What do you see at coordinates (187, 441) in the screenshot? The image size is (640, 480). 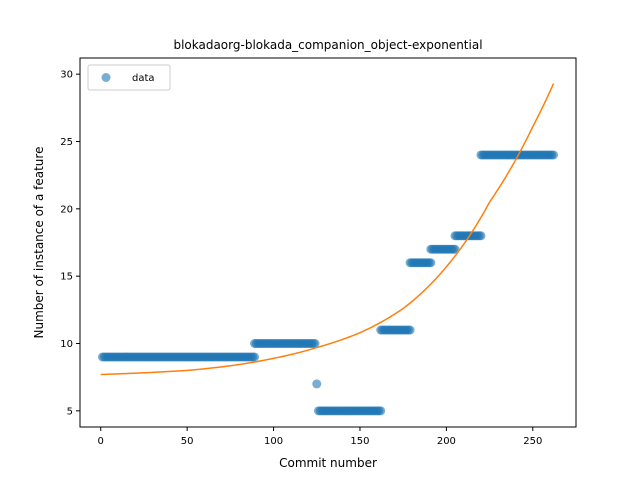 I see `x-tick-label: 50` at bounding box center [187, 441].